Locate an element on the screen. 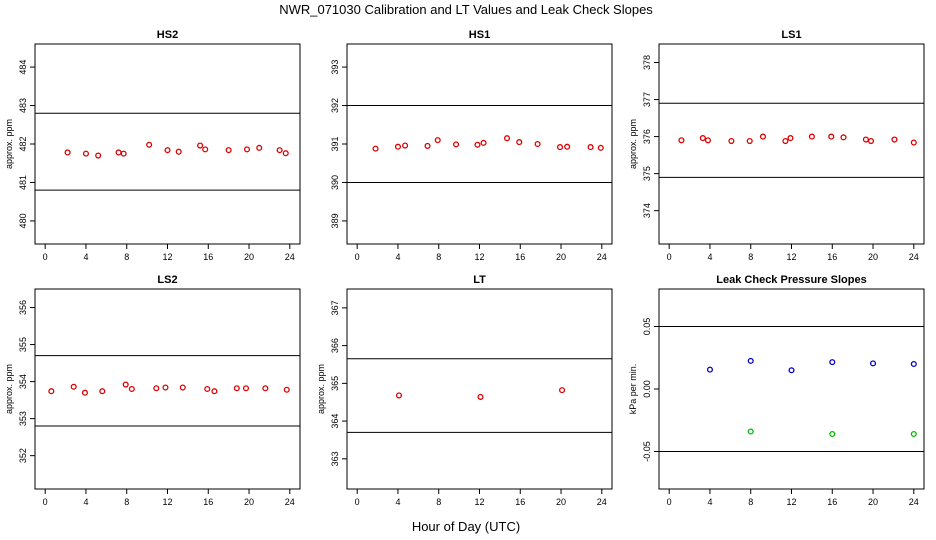  panel-title: HS1 is located at coordinates (479, 35).